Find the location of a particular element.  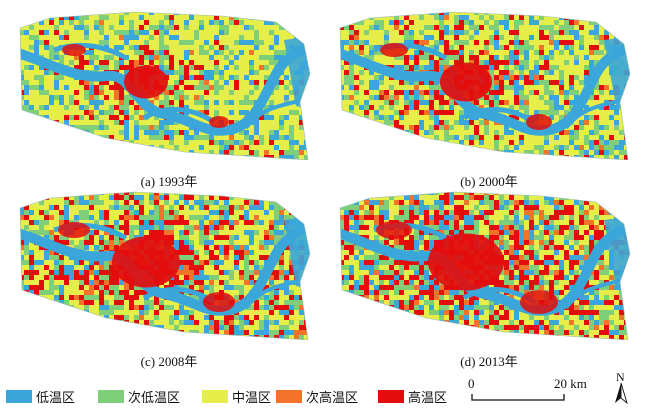

legend-label: 低温区 is located at coordinates (56, 398).